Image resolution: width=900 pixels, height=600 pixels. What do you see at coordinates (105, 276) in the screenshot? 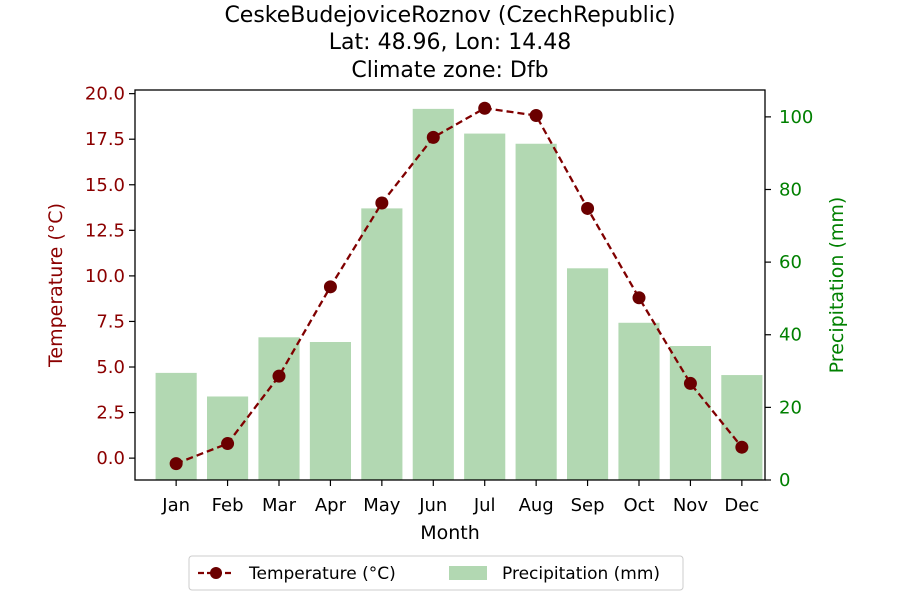
I see `left-tick-label: 10.0` at bounding box center [105, 276].